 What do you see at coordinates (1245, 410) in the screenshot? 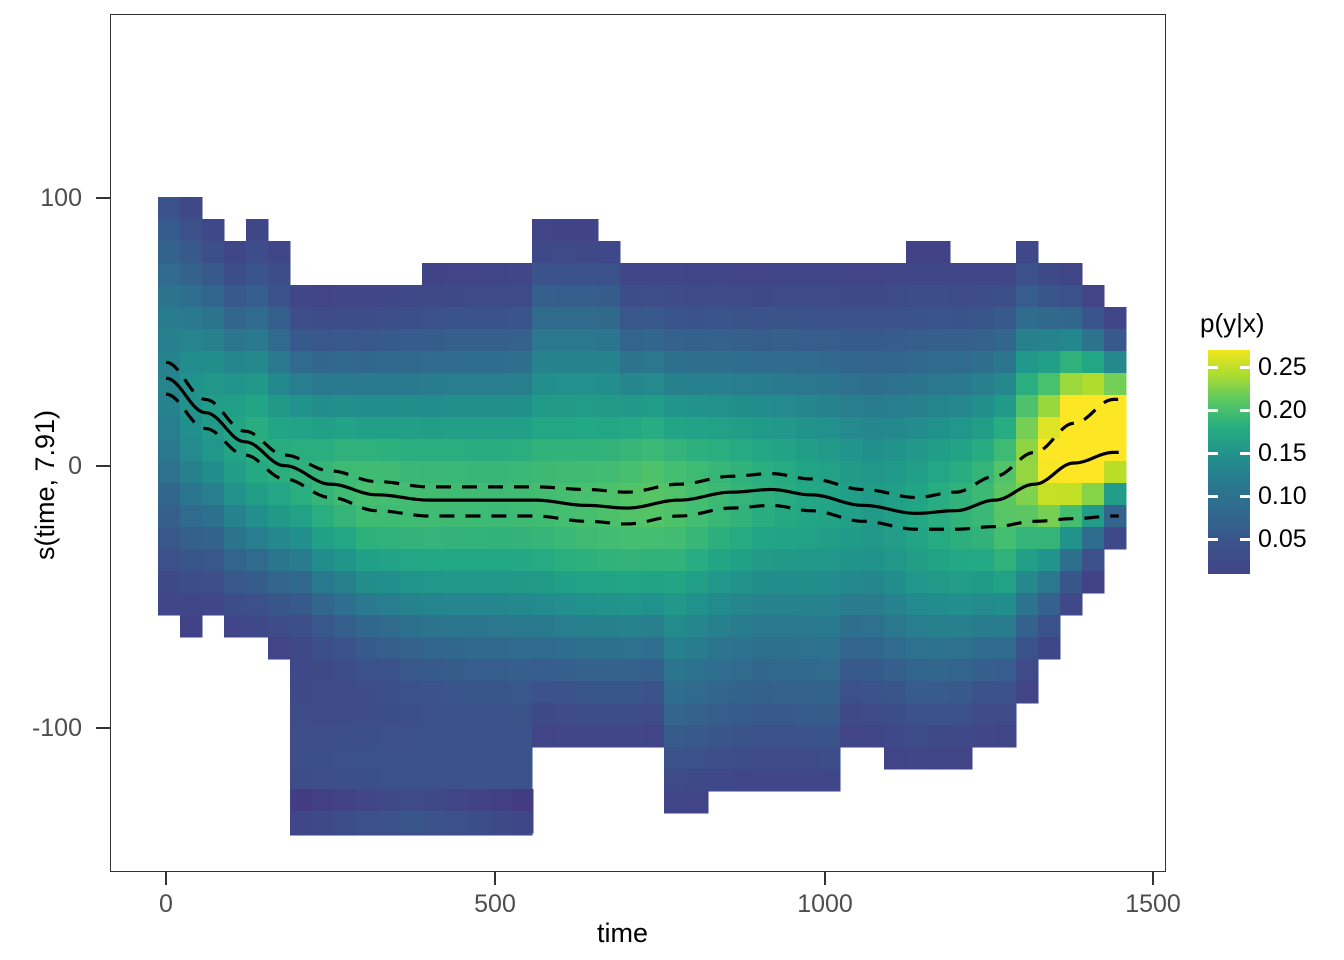
I see `colorbar-tick-020r` at bounding box center [1245, 410].